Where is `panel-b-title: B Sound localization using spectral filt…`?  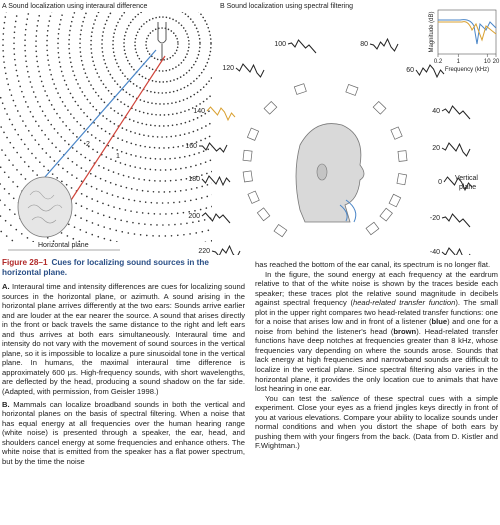 panel-b-title: B Sound localization using spectral filt… is located at coordinates (286, 6).